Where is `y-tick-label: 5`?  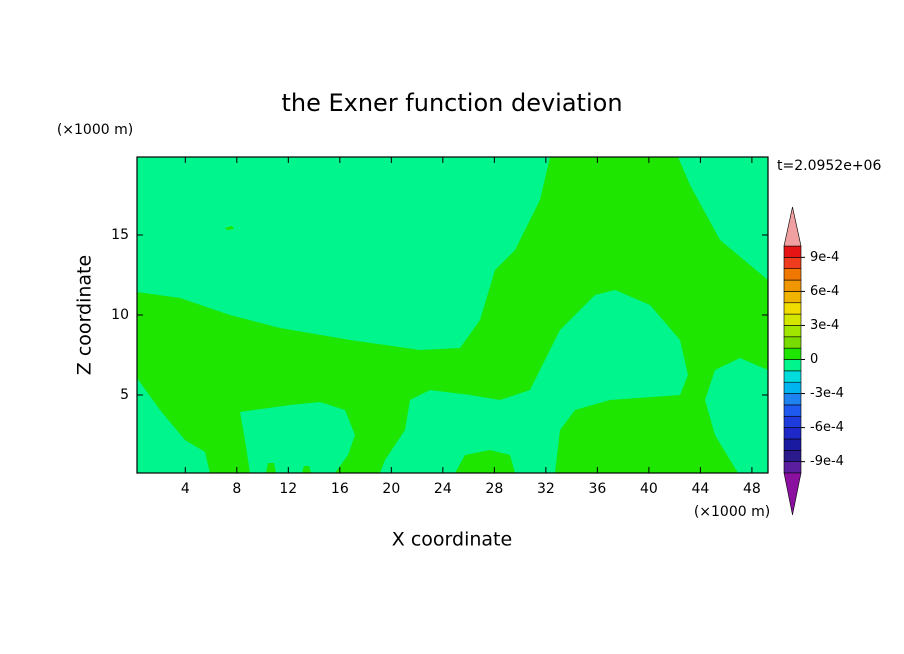 y-tick-label: 5 is located at coordinates (124, 395).